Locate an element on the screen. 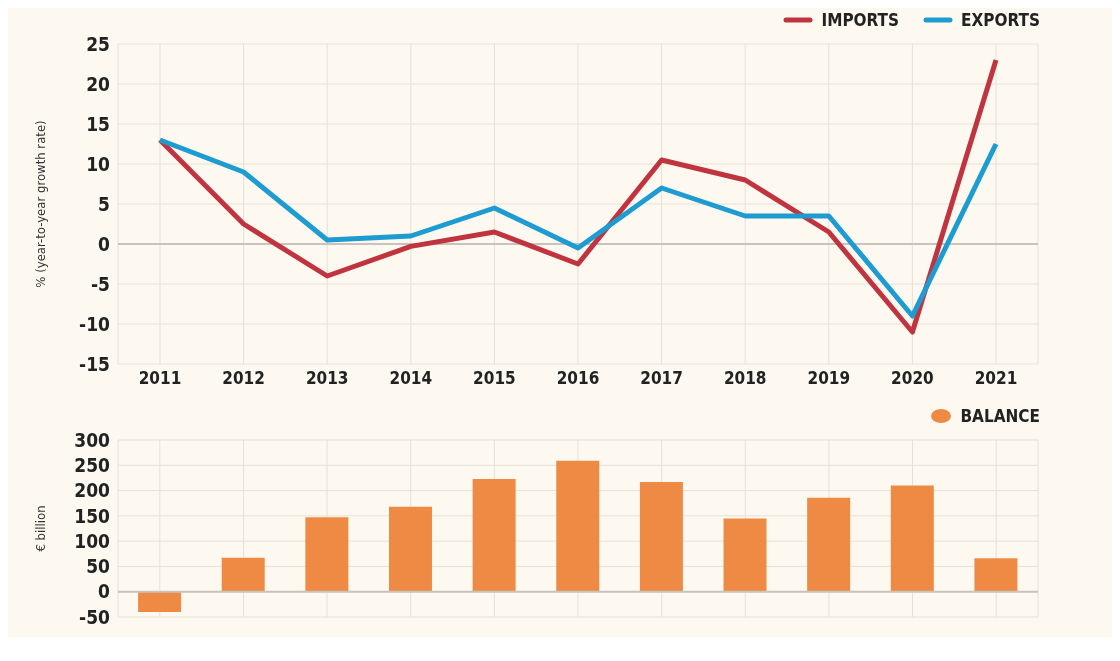 This screenshot has width=1120, height=661. x-tick-label: 2020 is located at coordinates (912, 378).